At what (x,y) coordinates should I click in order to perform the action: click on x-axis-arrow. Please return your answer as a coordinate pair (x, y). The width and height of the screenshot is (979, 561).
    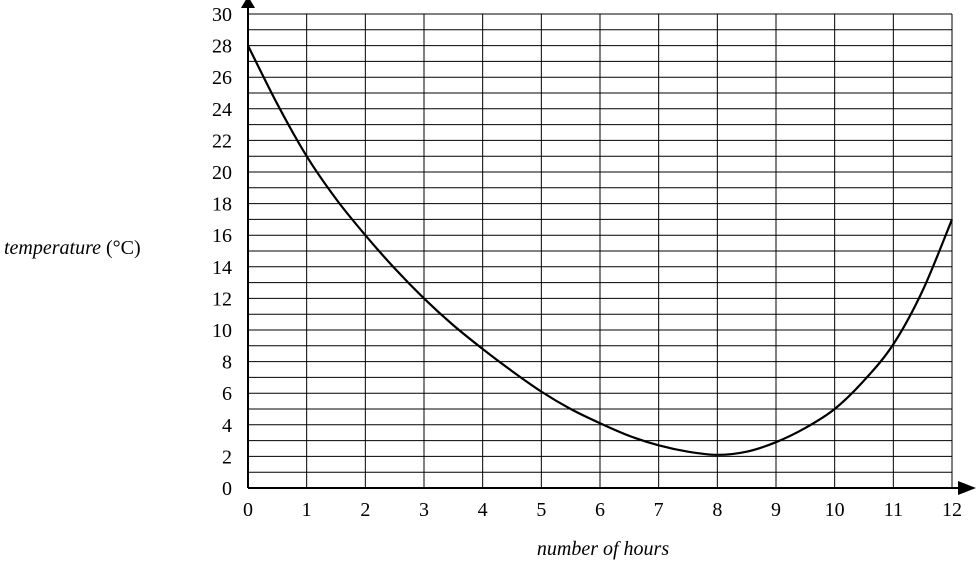
    Looking at the image, I should click on (967, 488).